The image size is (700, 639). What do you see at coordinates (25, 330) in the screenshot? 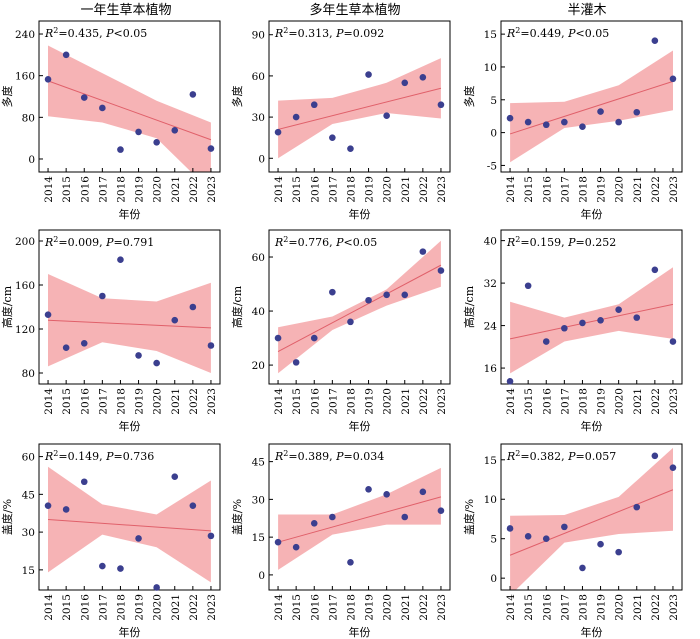
I see `y-tick-label: 120` at bounding box center [25, 330].